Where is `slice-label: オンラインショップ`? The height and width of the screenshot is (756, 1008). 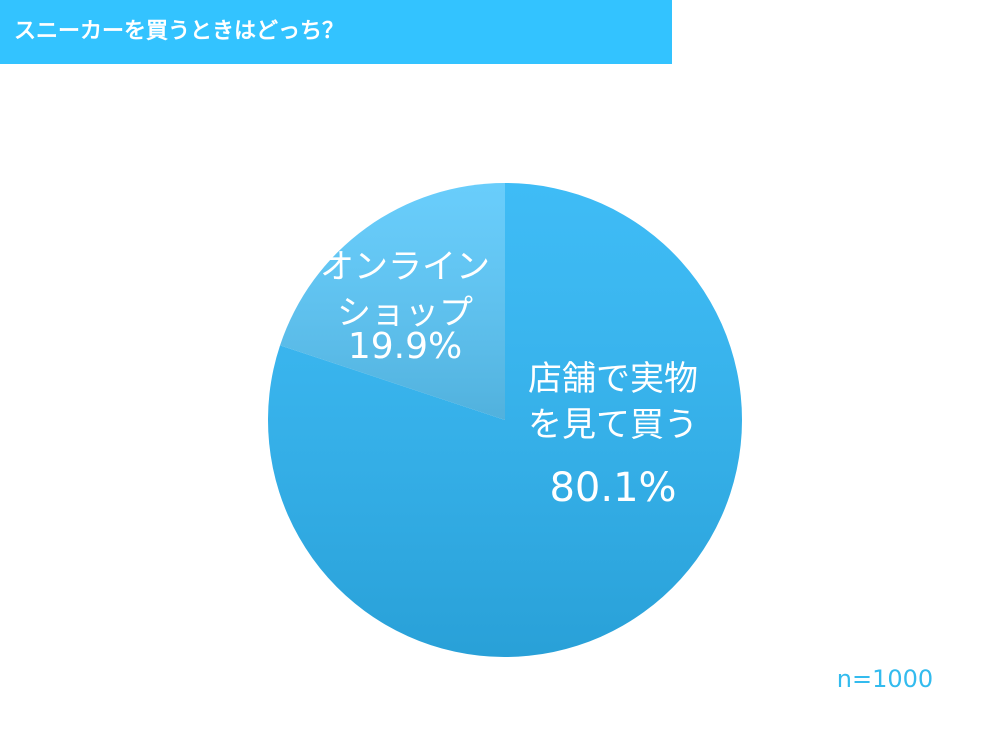
slice-label: オンラインショップ is located at coordinates (405, 290).